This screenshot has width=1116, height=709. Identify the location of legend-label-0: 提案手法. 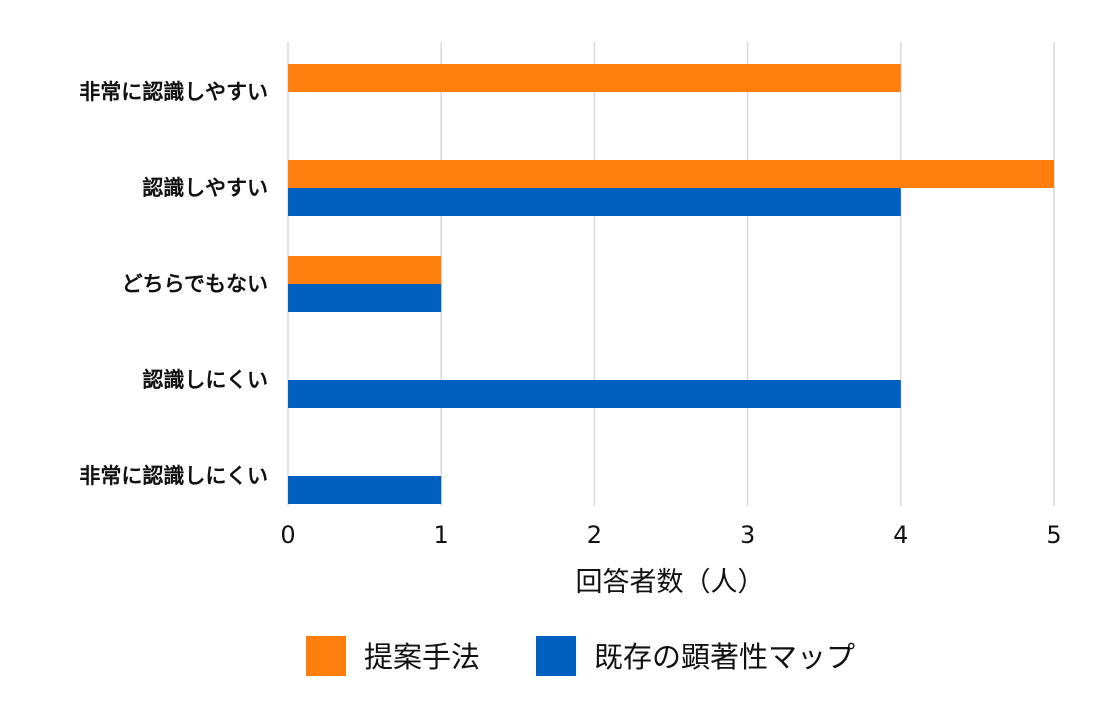
(422, 657).